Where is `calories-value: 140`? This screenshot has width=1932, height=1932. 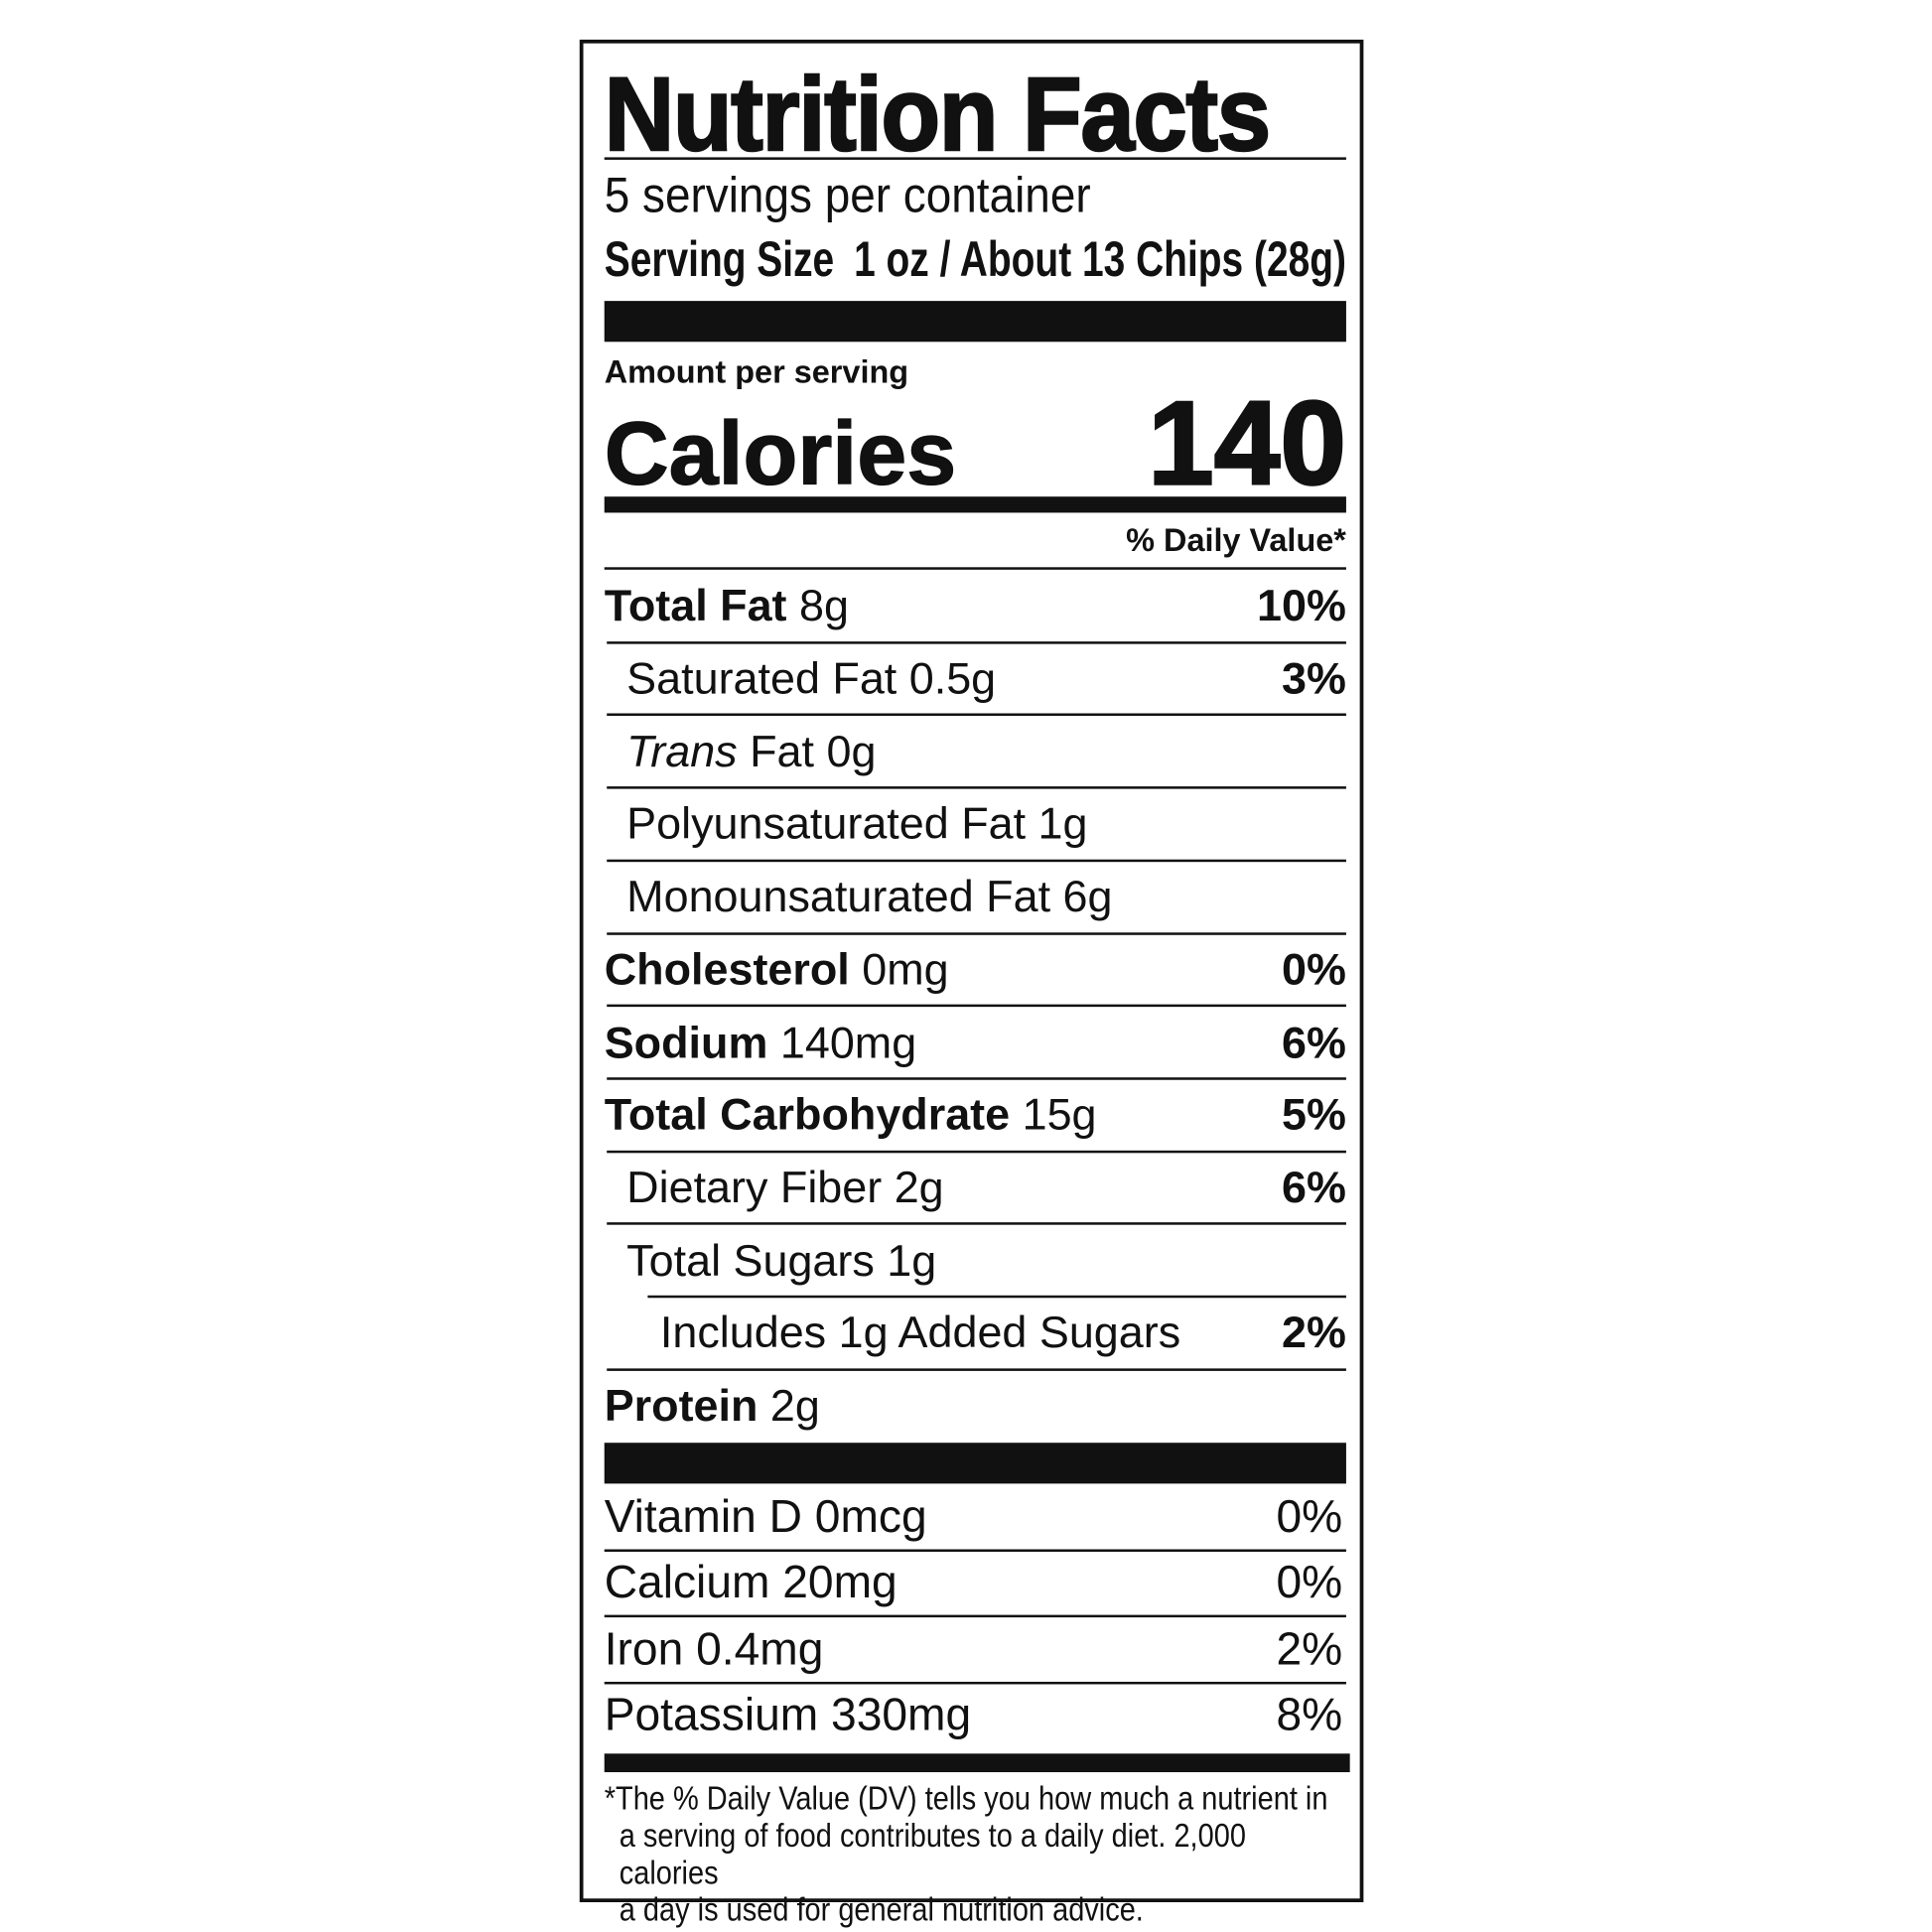 calories-value: 140 is located at coordinates (1247, 444).